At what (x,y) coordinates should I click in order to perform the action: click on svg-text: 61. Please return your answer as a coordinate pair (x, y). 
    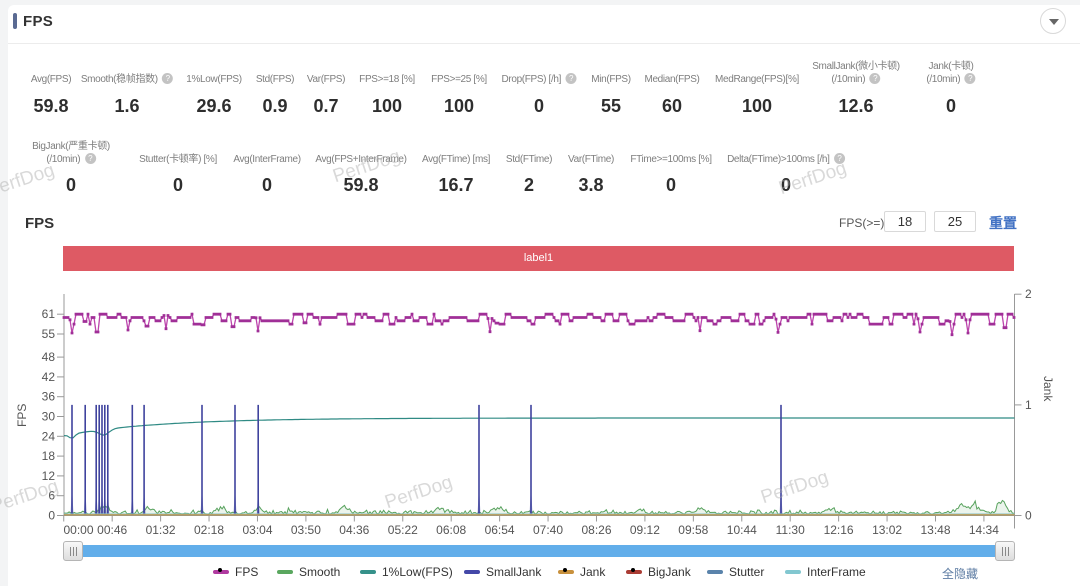
    Looking at the image, I should click on (49, 314).